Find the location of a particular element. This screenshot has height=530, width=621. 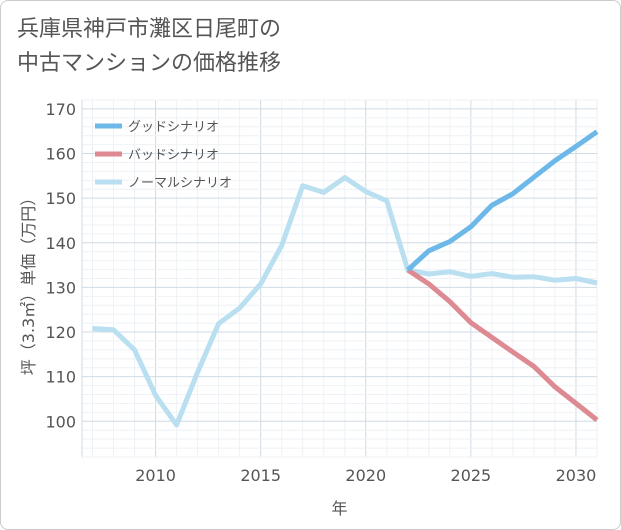

y-tick-label: 140 is located at coordinates (60, 243).